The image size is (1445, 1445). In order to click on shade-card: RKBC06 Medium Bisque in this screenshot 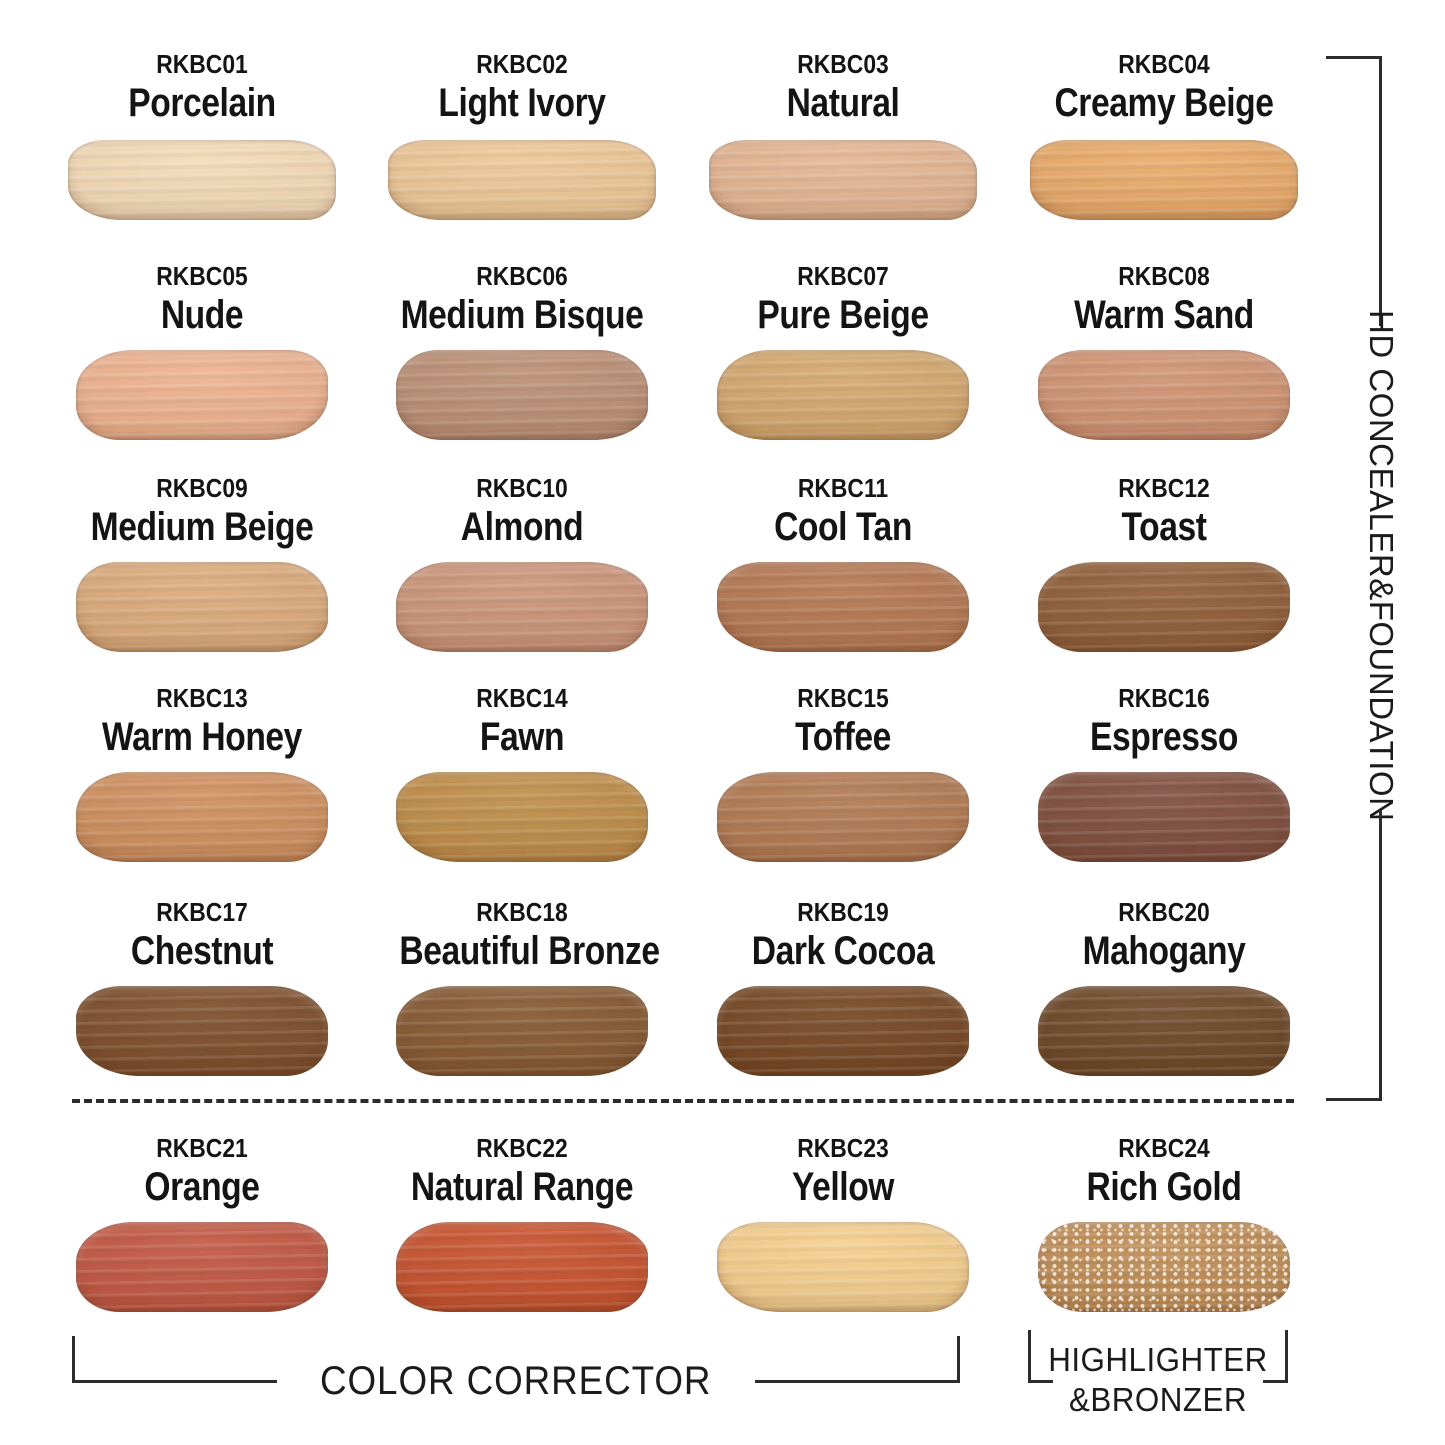, I will do `click(522, 350)`.